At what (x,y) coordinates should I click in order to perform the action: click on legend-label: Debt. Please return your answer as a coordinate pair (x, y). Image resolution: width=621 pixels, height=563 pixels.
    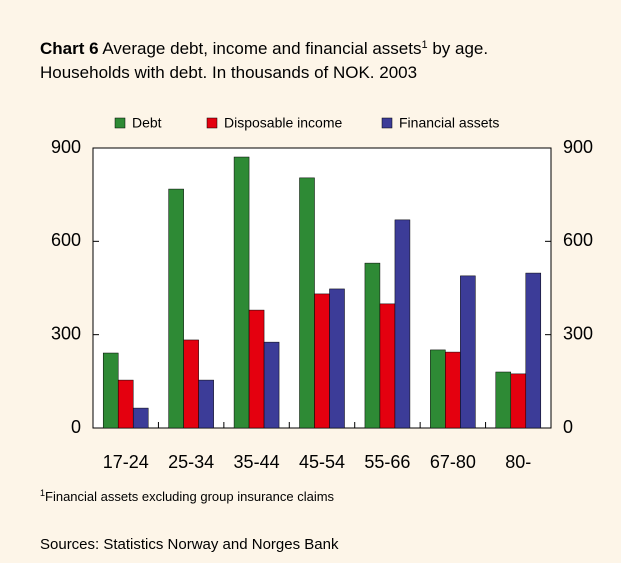
    Looking at the image, I should click on (147, 123).